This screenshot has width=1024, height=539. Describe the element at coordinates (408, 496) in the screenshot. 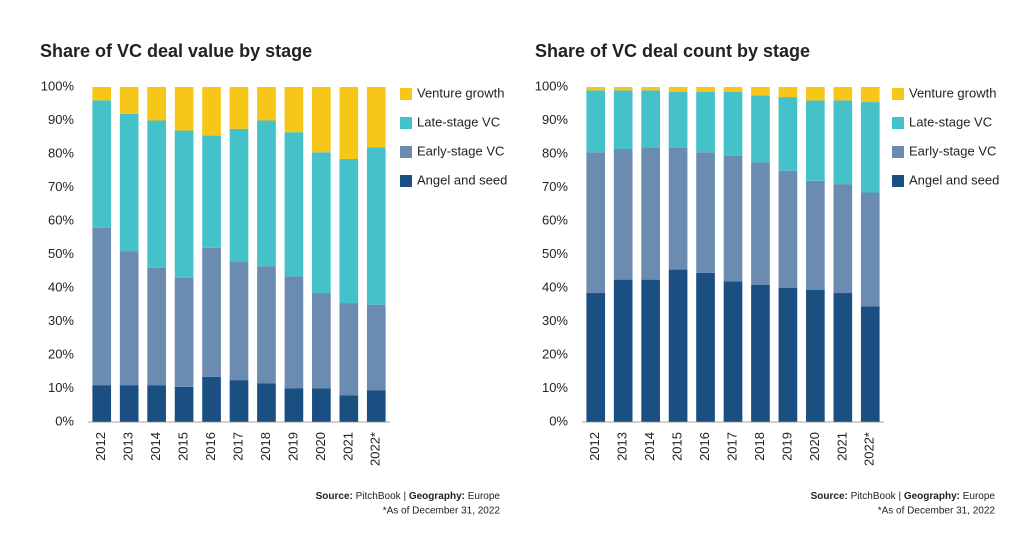

I see `source-line: Source: PitchBook | Geography: Europe` at that location.